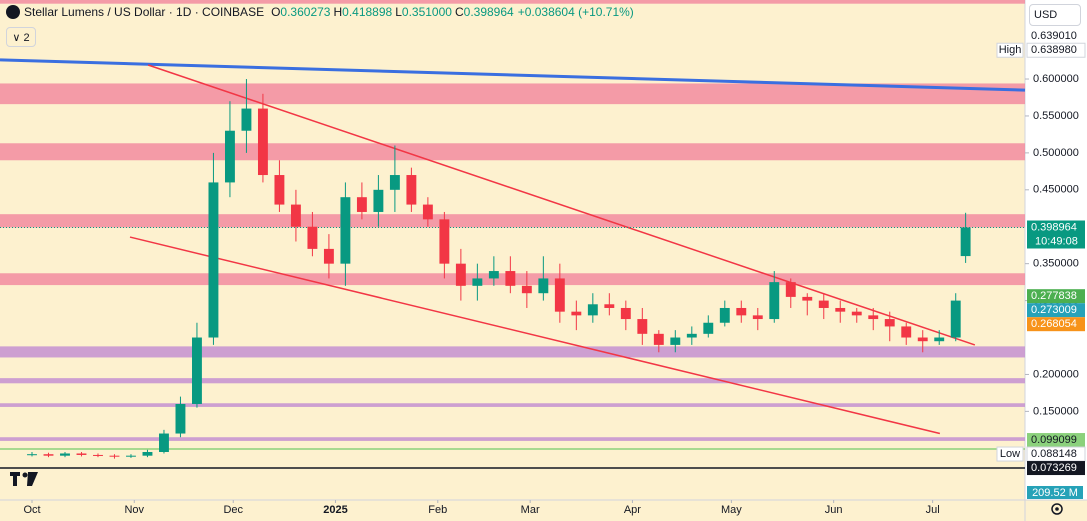  I want to click on price-badge-sub: 10:49:08, so click(1056, 241).